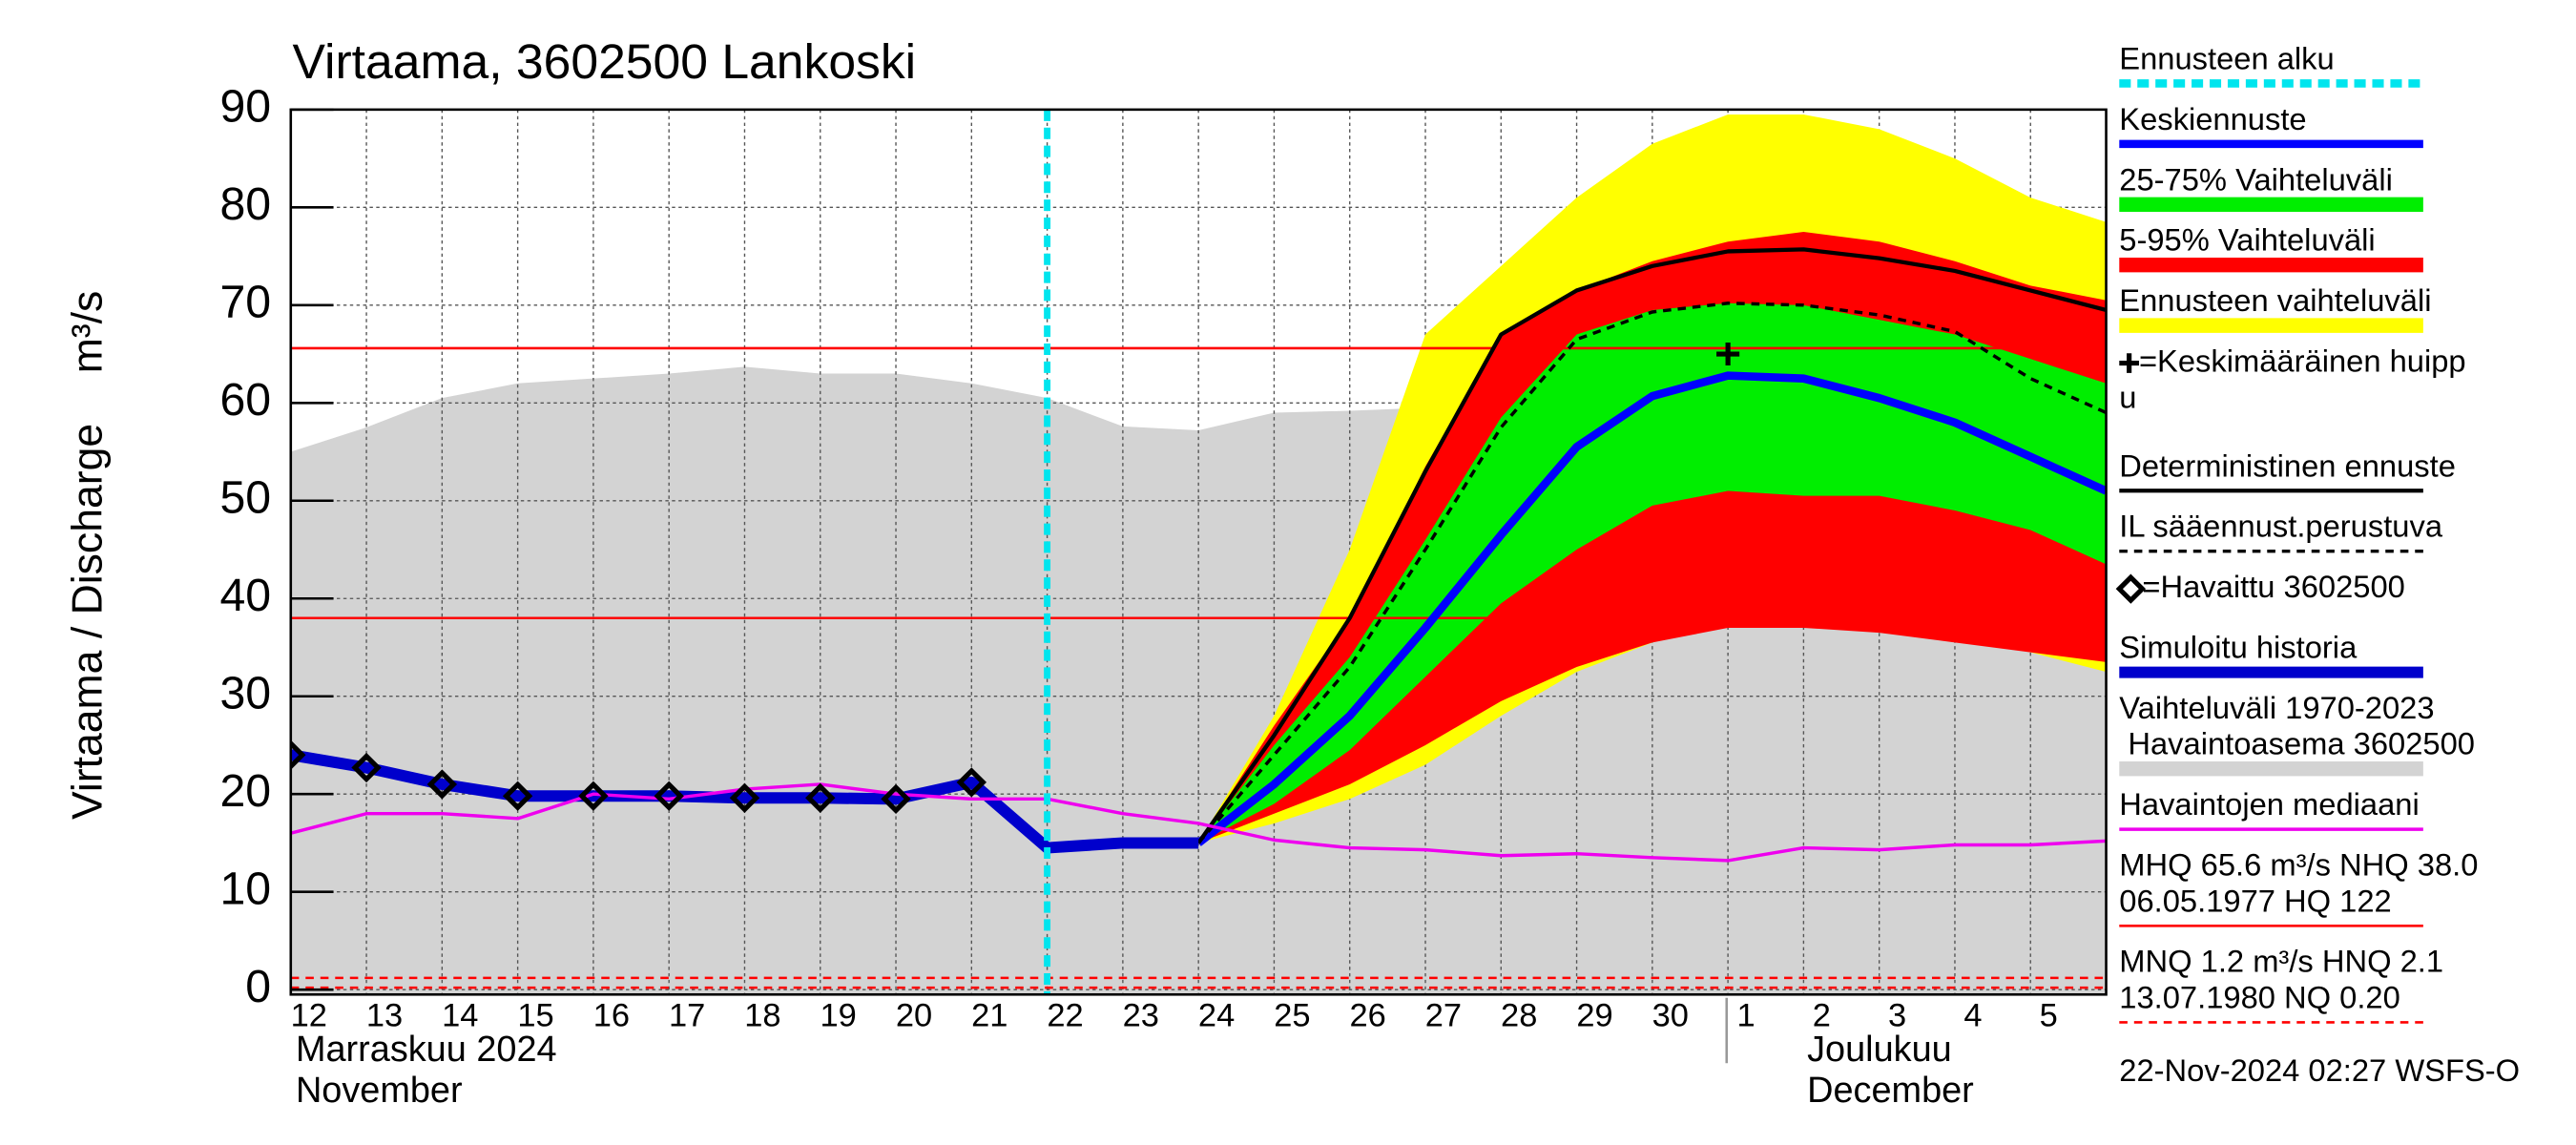 This screenshot has height=1145, width=2576. Describe the element at coordinates (1519, 1015) in the screenshot. I see `x-tick-label: 28` at that location.